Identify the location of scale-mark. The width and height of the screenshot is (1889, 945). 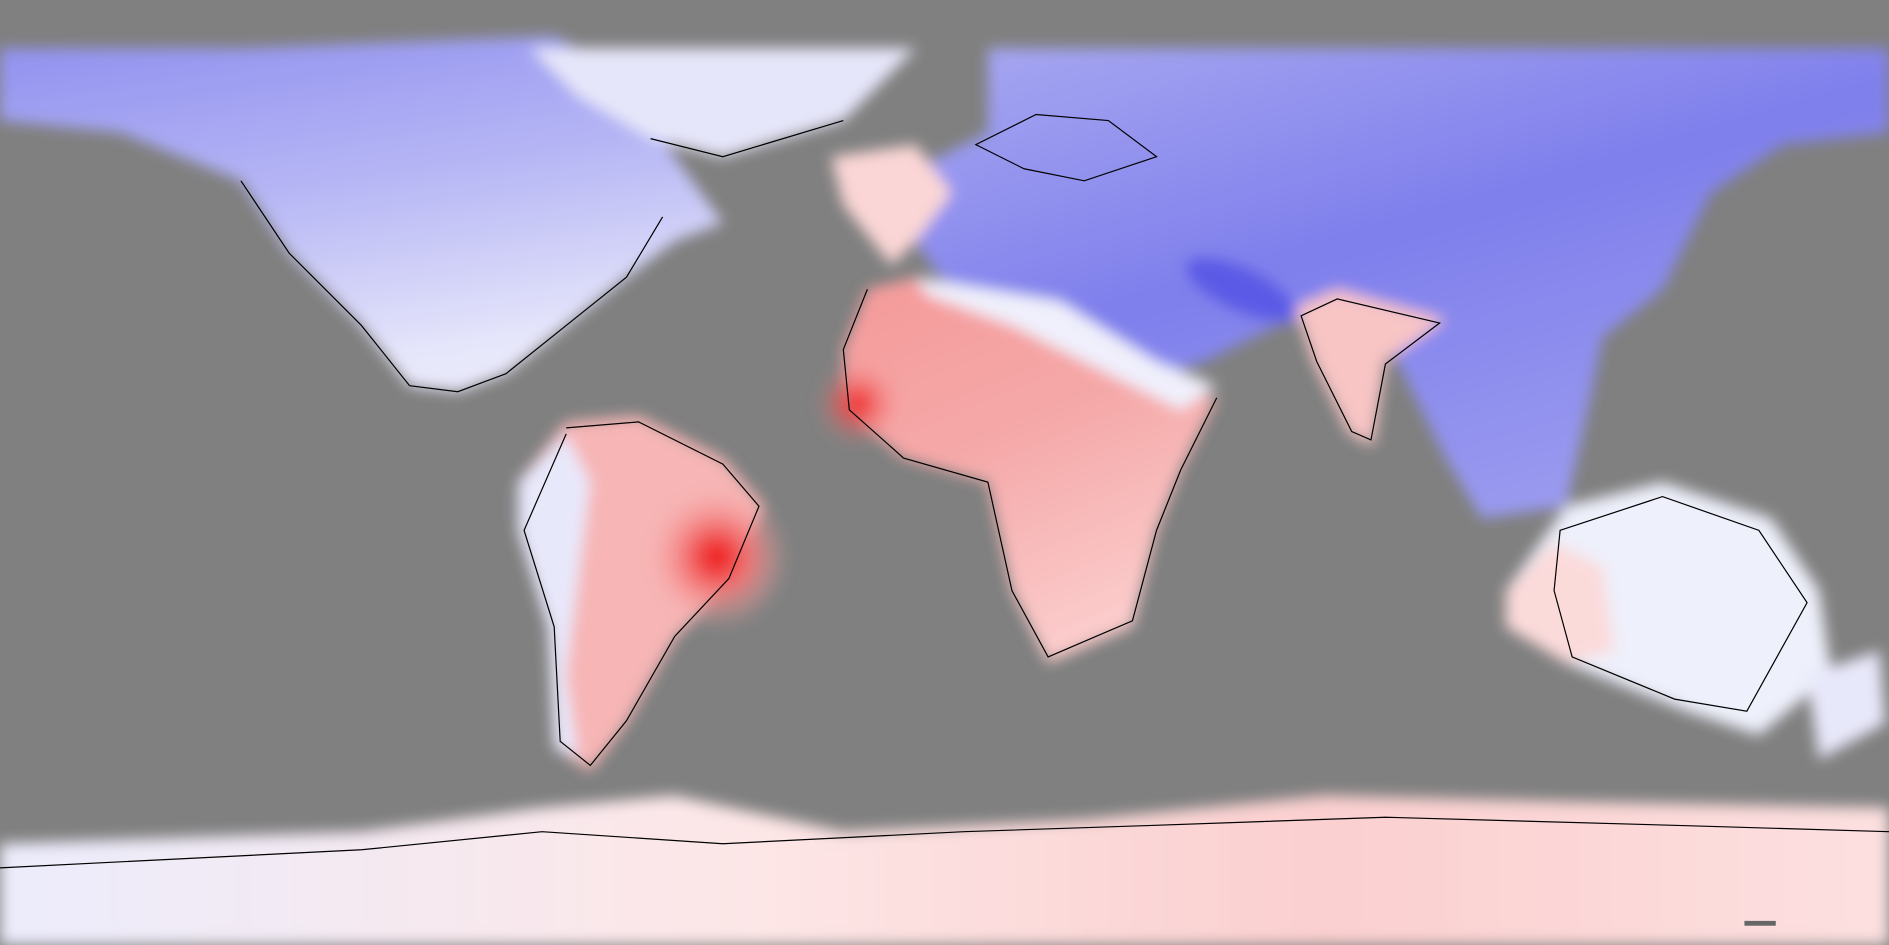
(1760, 923).